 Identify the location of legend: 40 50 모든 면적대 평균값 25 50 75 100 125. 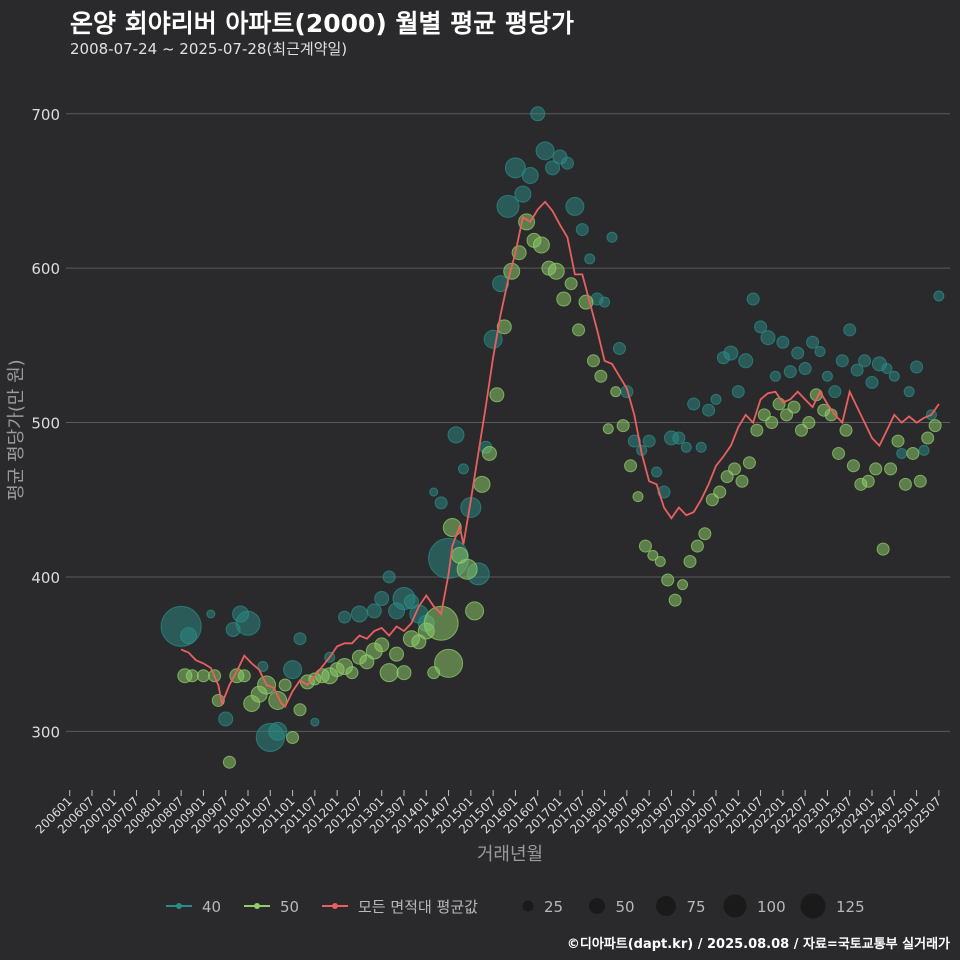
(515, 906).